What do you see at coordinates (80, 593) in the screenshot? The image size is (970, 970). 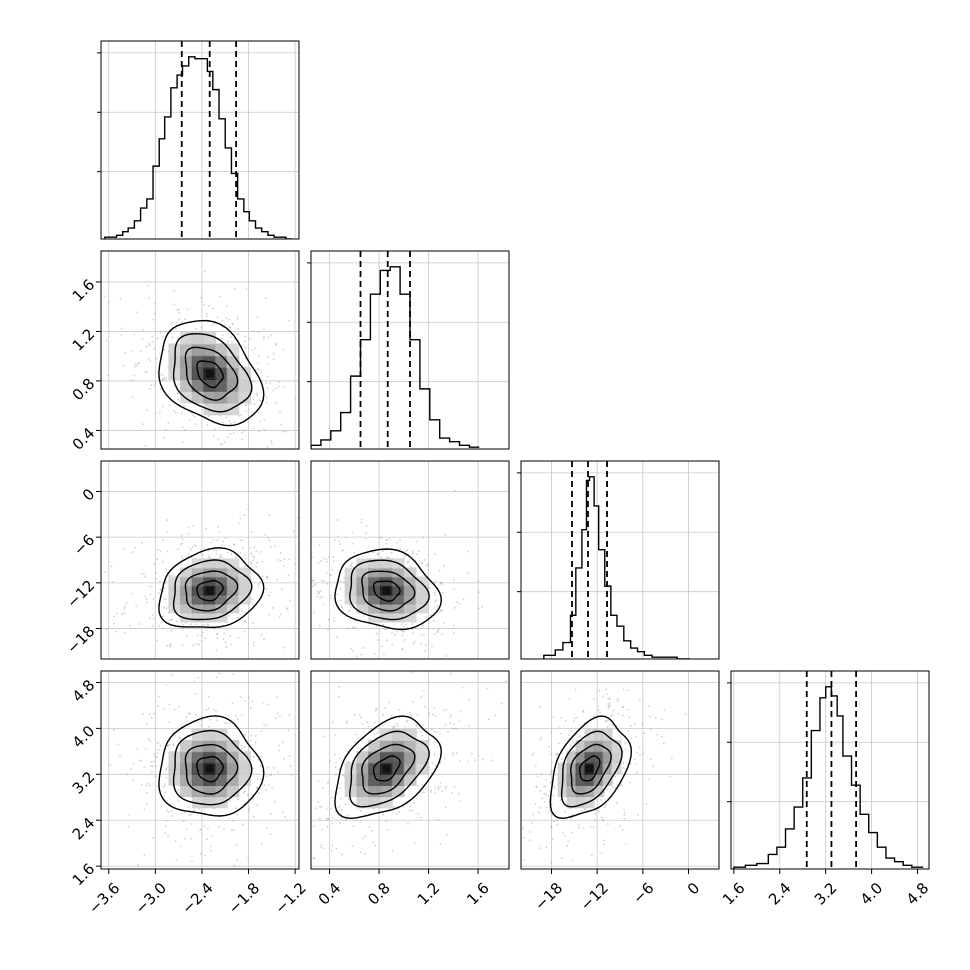 I see `ytick-label-2-1: −12` at bounding box center [80, 593].